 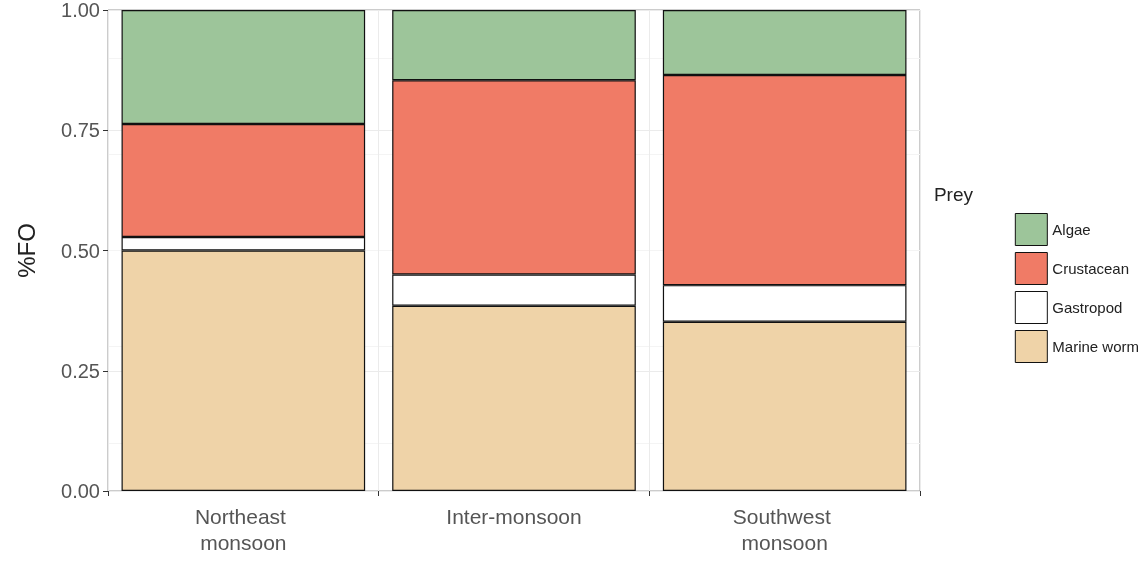 I want to click on y-tick-label: 0.00, so click(x=80, y=491).